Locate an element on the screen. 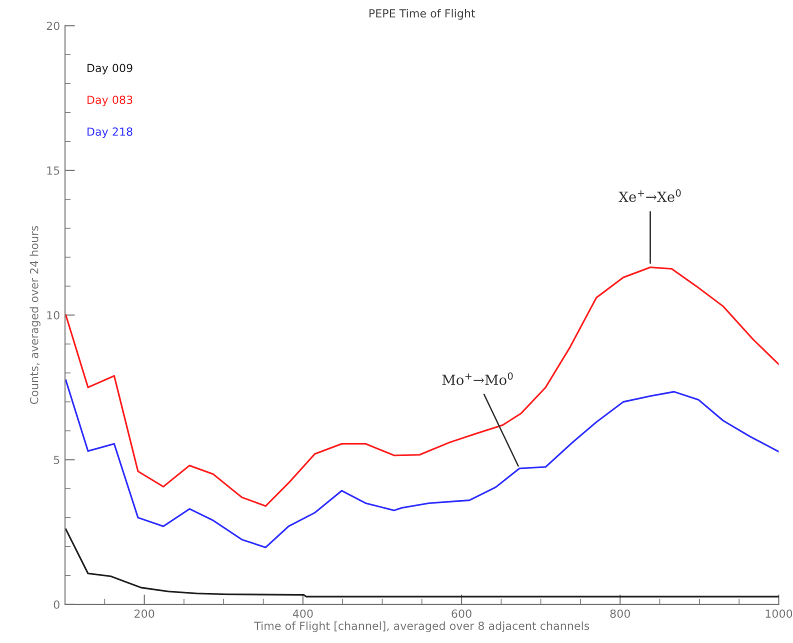 Image resolution: width=793 pixels, height=643 pixels. annotation: Xe$^{+}$→Xe$^{0}$ is located at coordinates (649, 195).